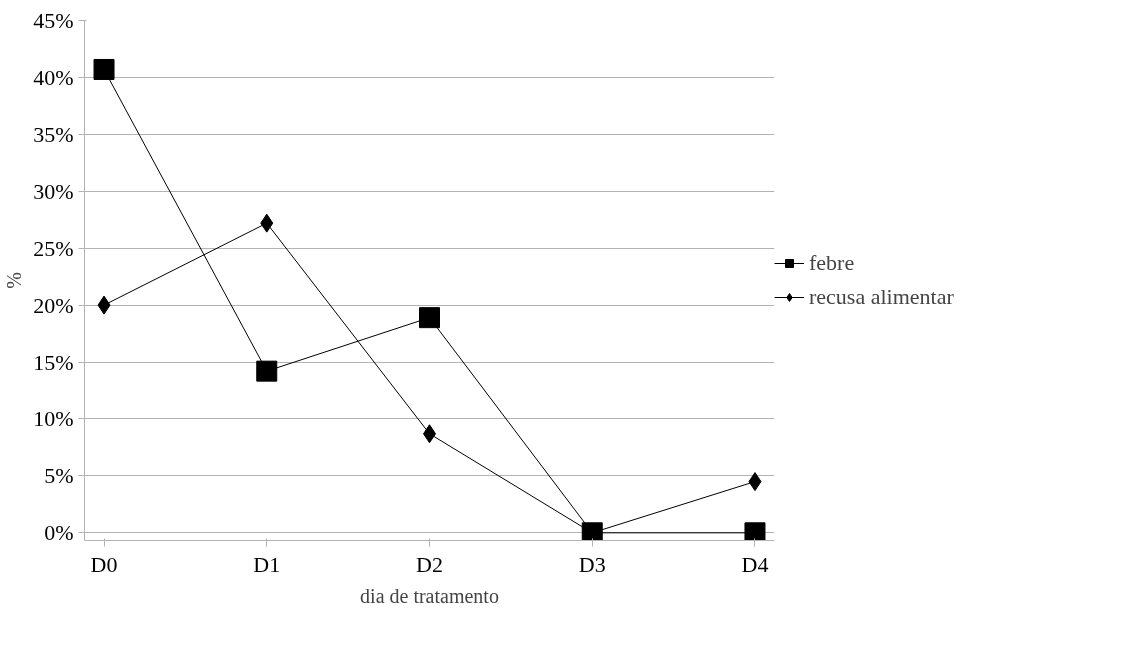  I want to click on legend-label: recusa alimentar, so click(881, 297).